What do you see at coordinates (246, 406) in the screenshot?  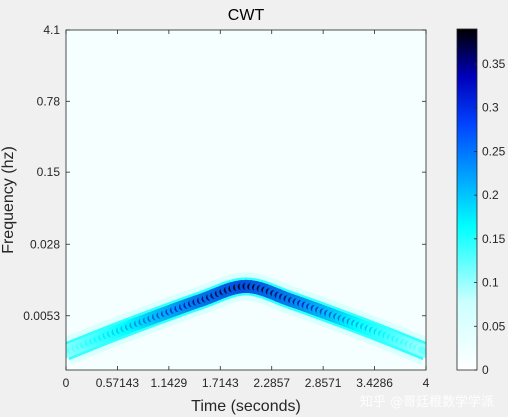 I see `x-axis-label: Time (seconds)` at bounding box center [246, 406].